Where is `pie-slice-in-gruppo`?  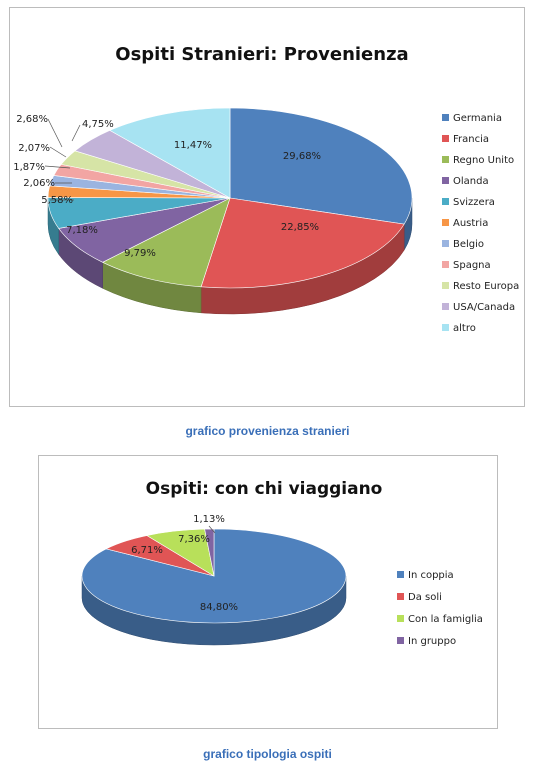 pie-slice-in-gruppo is located at coordinates (209, 552).